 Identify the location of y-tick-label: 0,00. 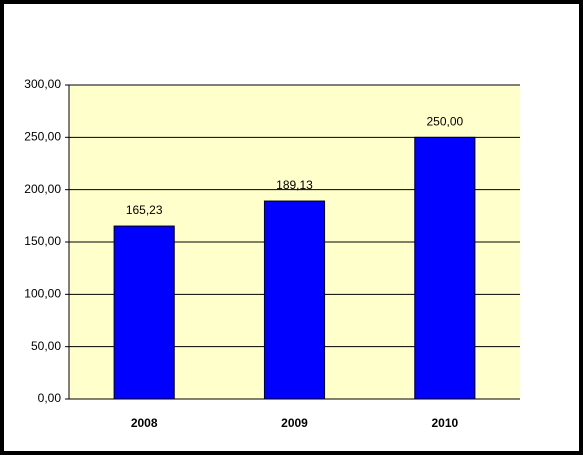
(50, 398).